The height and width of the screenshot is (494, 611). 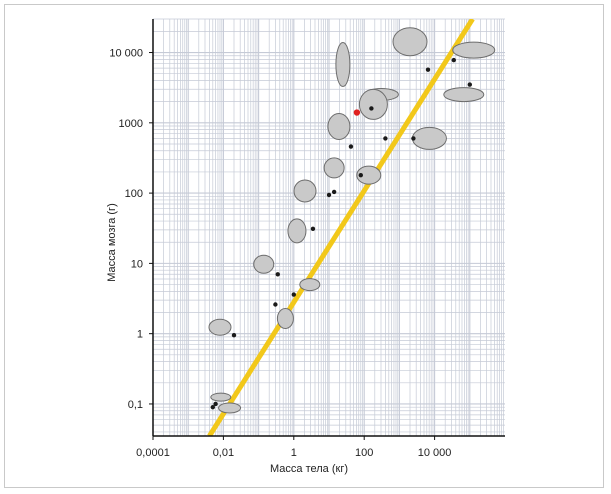 I want to click on cat-icon, so click(x=297, y=231).